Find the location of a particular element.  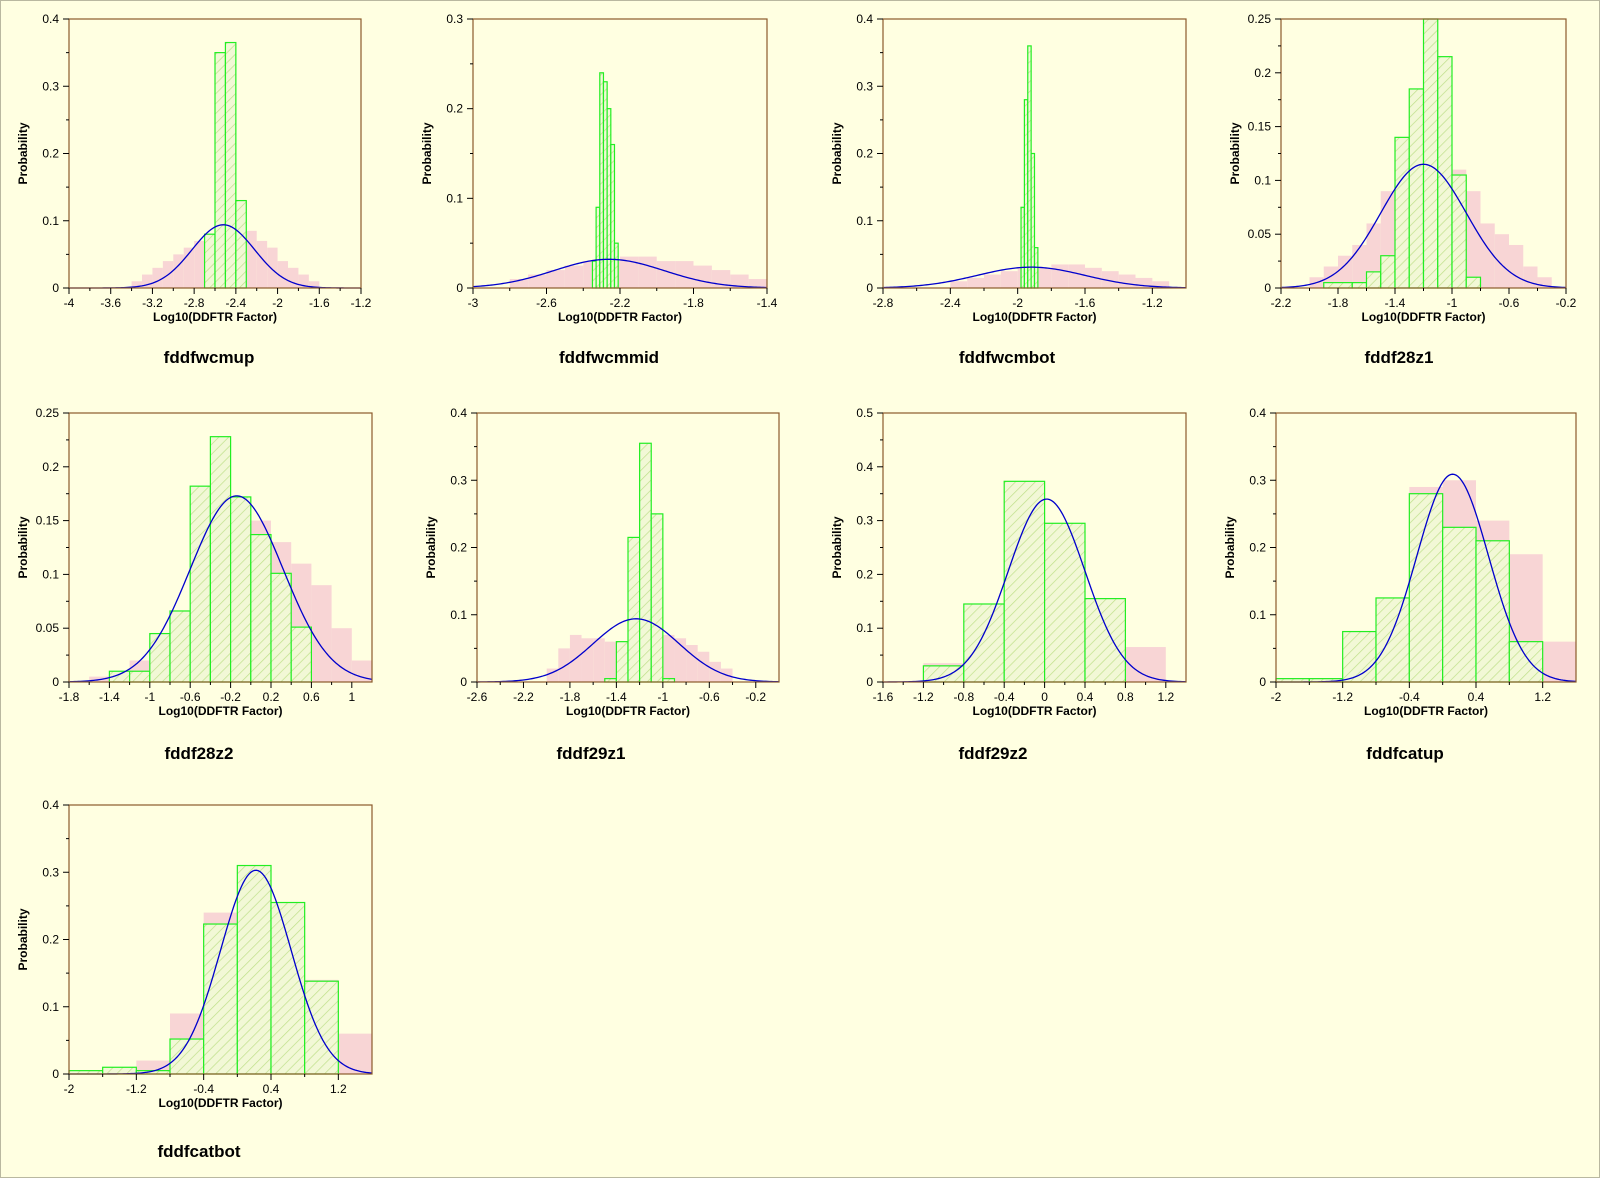

x-tick-label: -3.2 is located at coordinates (152, 303).